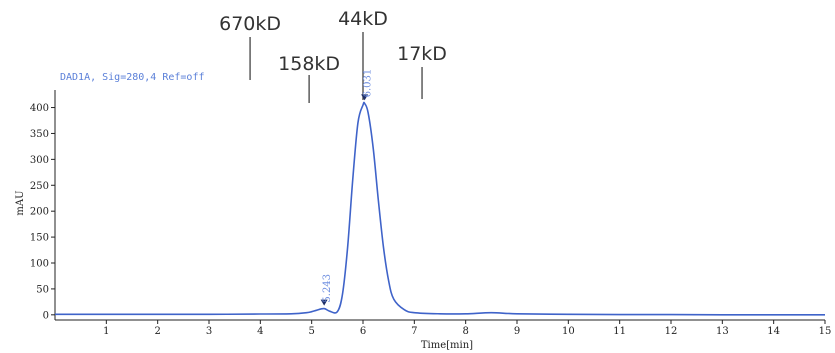 The width and height of the screenshot is (835, 353). Describe the element at coordinates (347, 187) in the screenshot. I see `peak-markers: 5.243 6.031` at that location.